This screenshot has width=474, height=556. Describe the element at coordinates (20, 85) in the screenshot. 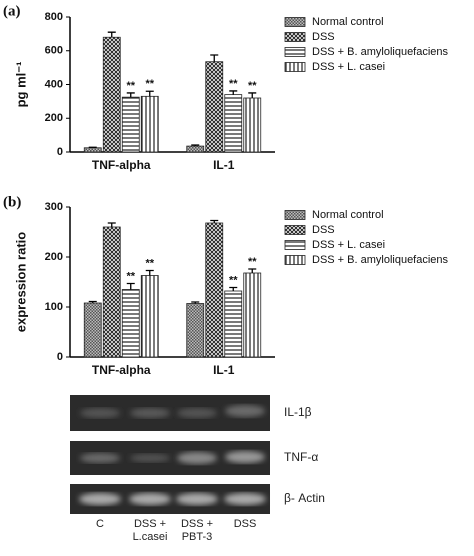

I see `y-axis-label: pg ml⁻¹` at that location.